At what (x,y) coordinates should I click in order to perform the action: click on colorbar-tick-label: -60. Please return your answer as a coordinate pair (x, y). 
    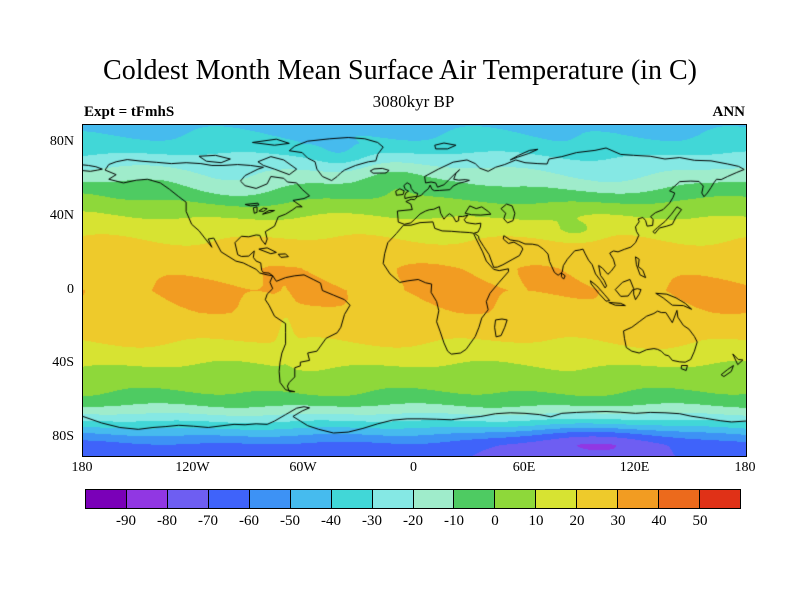
    Looking at the image, I should click on (249, 521).